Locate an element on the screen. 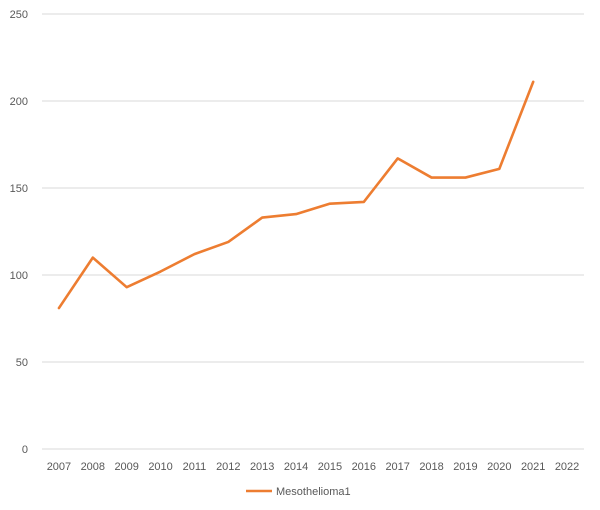  x-tick-label-2018: 2018 is located at coordinates (431, 467).